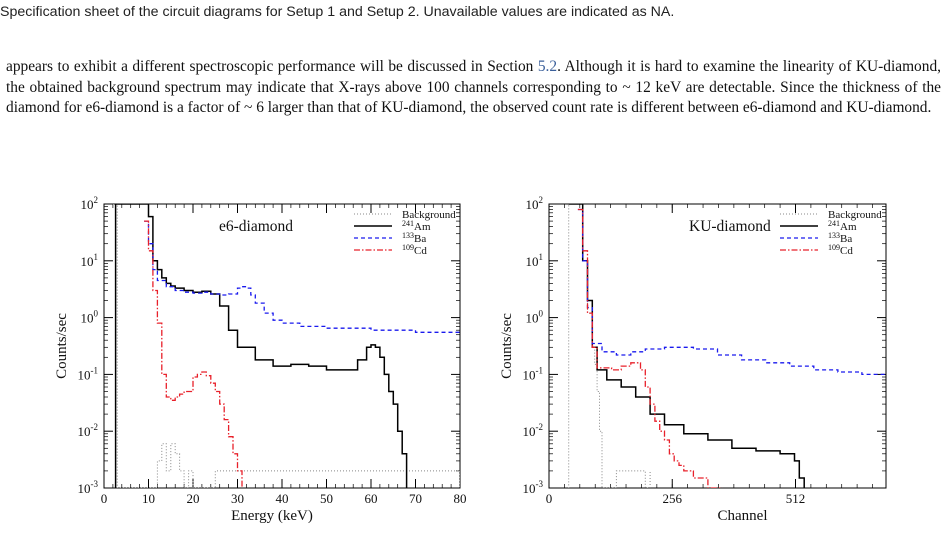  What do you see at coordinates (730, 226) in the screenshot?
I see `panel-title: KU-diamond` at bounding box center [730, 226].